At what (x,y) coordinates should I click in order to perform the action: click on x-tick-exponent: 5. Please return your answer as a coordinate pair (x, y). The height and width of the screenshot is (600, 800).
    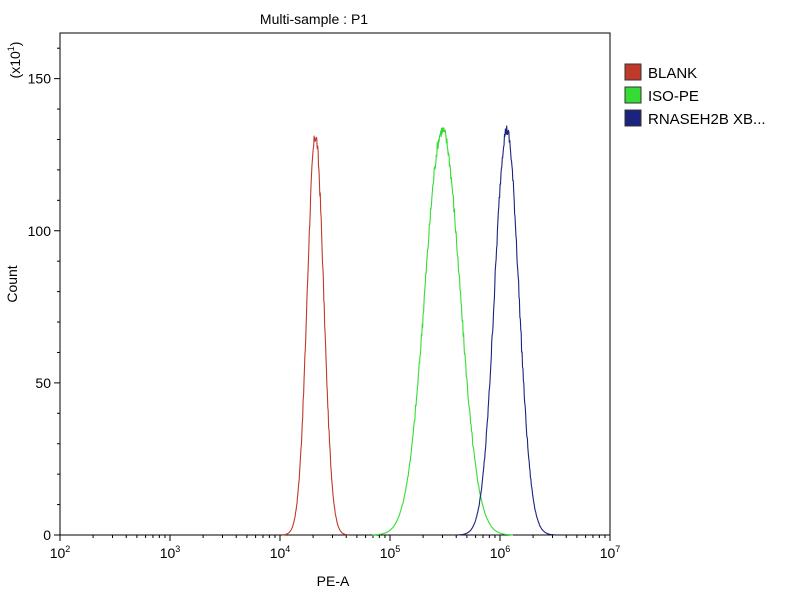
    Looking at the image, I should click on (397, 549).